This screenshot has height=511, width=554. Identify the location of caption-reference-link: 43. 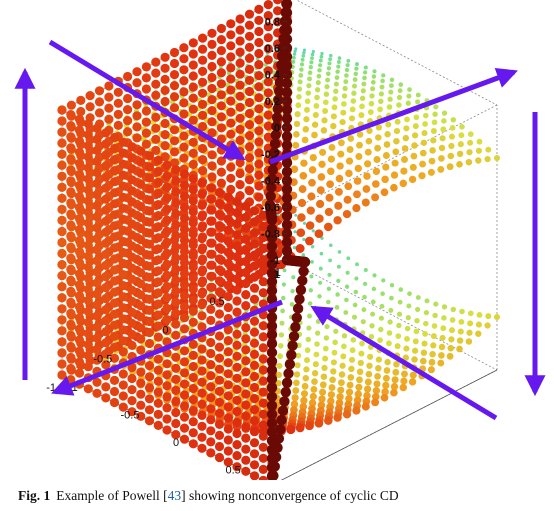
(174, 495).